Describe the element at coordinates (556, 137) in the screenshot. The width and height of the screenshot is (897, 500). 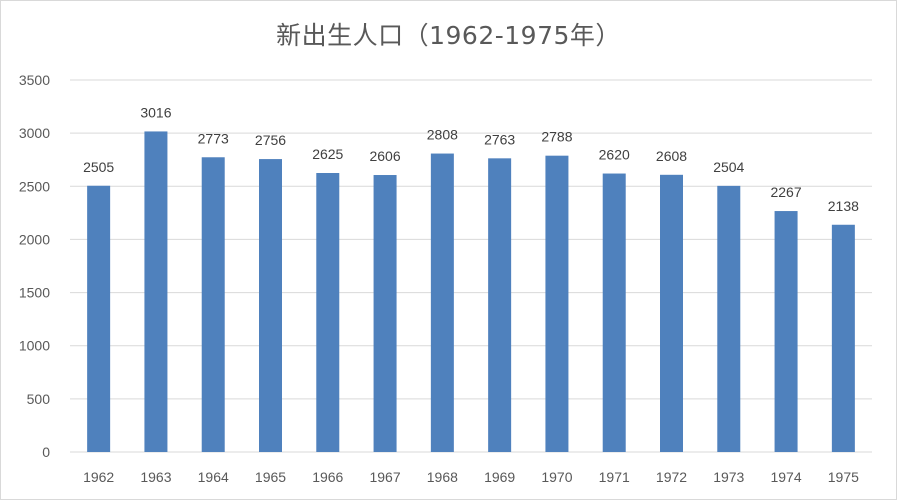
I see `data-label: 2788` at that location.